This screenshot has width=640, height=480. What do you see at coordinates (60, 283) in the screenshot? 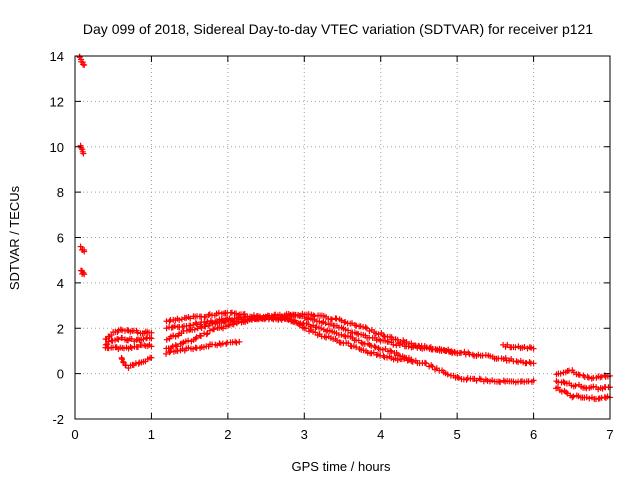
I see `y-tick-label: 4` at bounding box center [60, 283].